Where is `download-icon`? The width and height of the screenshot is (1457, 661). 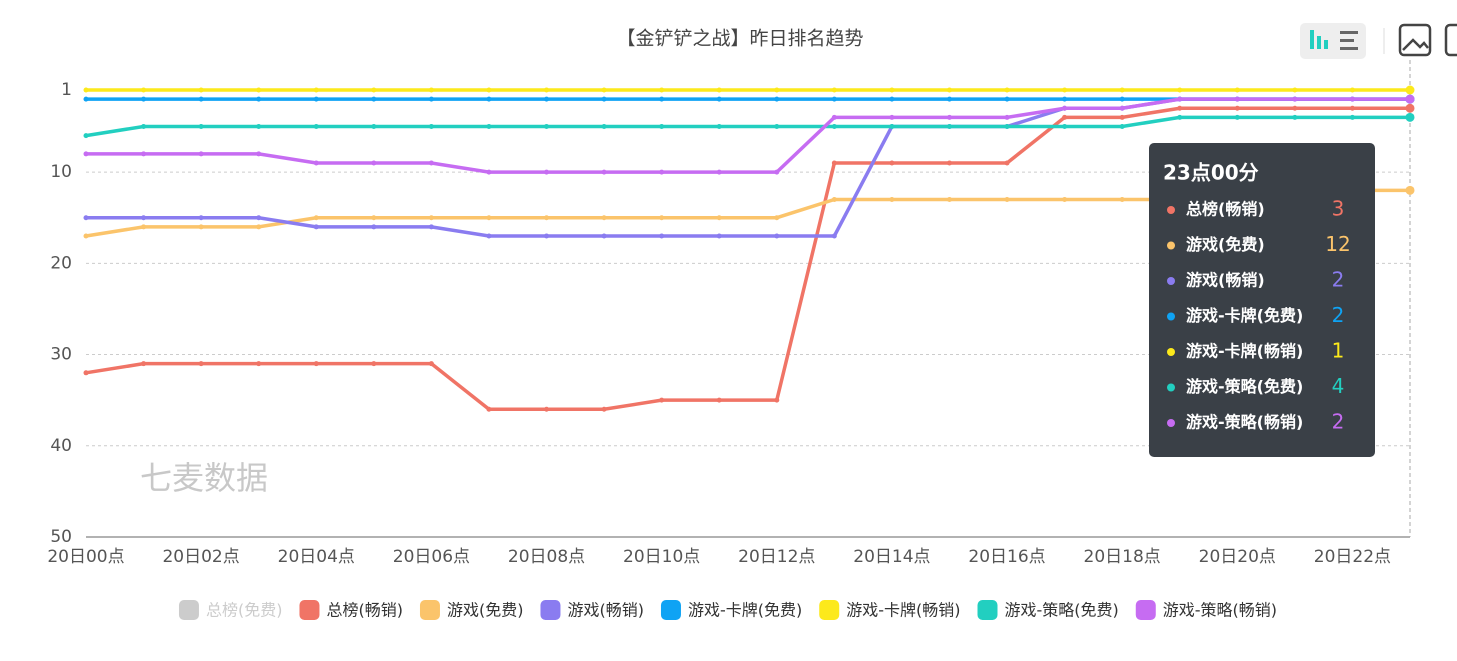 download-icon is located at coordinates (1450, 40).